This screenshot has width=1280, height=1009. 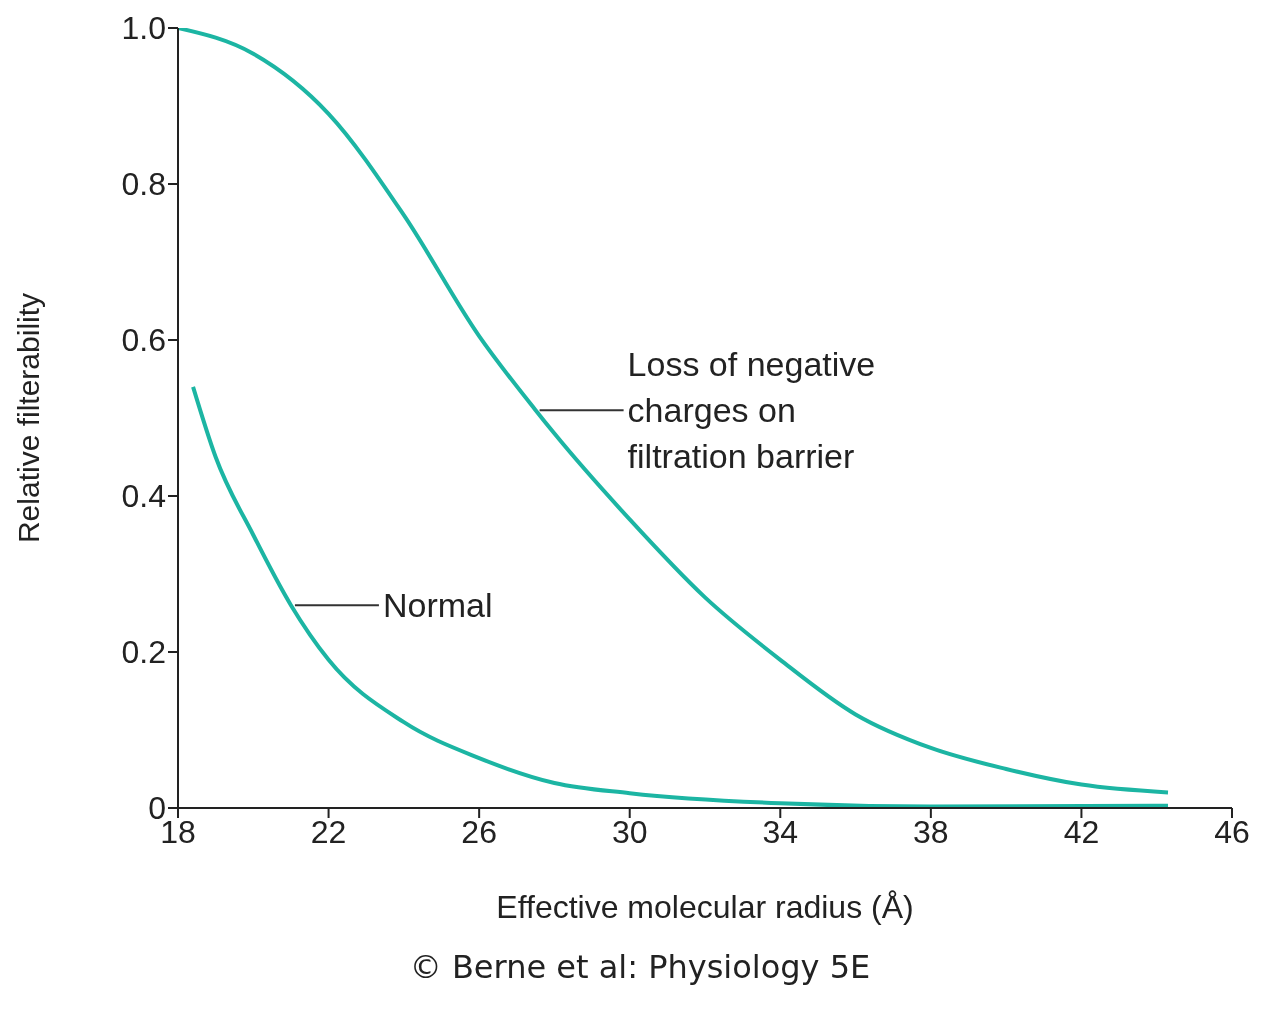 I want to click on x-tick-label: 22, so click(x=328, y=831).